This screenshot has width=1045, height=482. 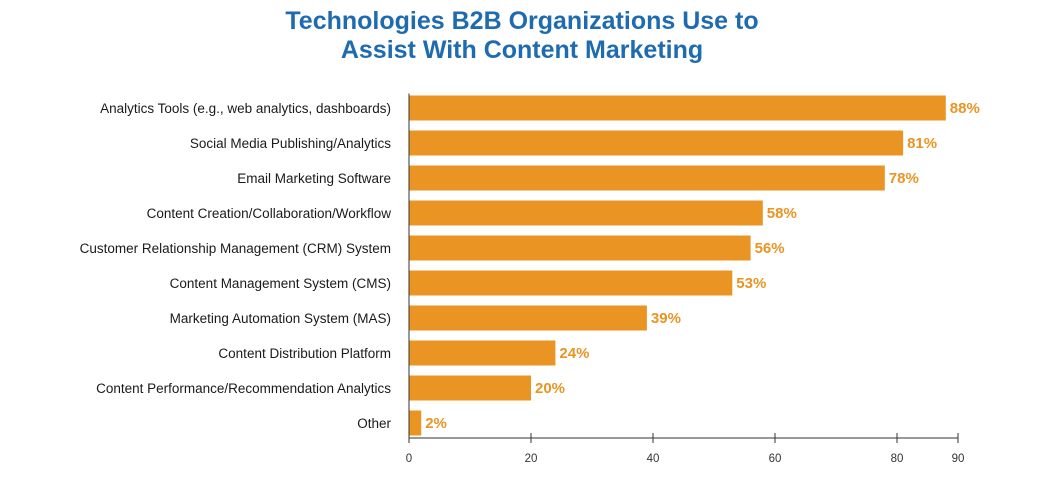 What do you see at coordinates (531, 459) in the screenshot?
I see `x-tick-label: 20` at bounding box center [531, 459].